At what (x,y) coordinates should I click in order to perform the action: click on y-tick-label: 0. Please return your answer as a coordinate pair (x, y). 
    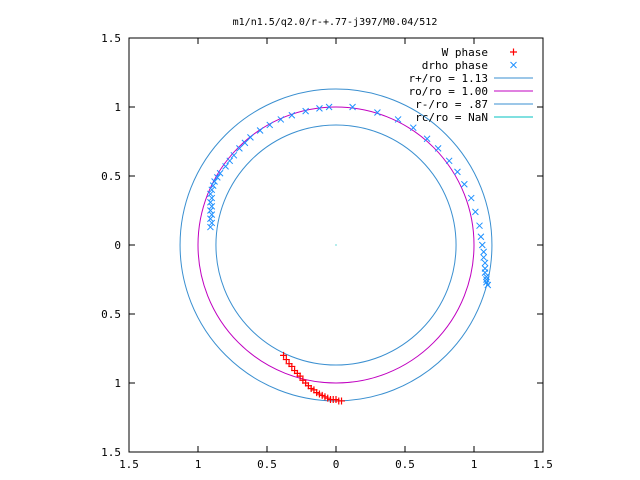
    Looking at the image, I should click on (117, 245).